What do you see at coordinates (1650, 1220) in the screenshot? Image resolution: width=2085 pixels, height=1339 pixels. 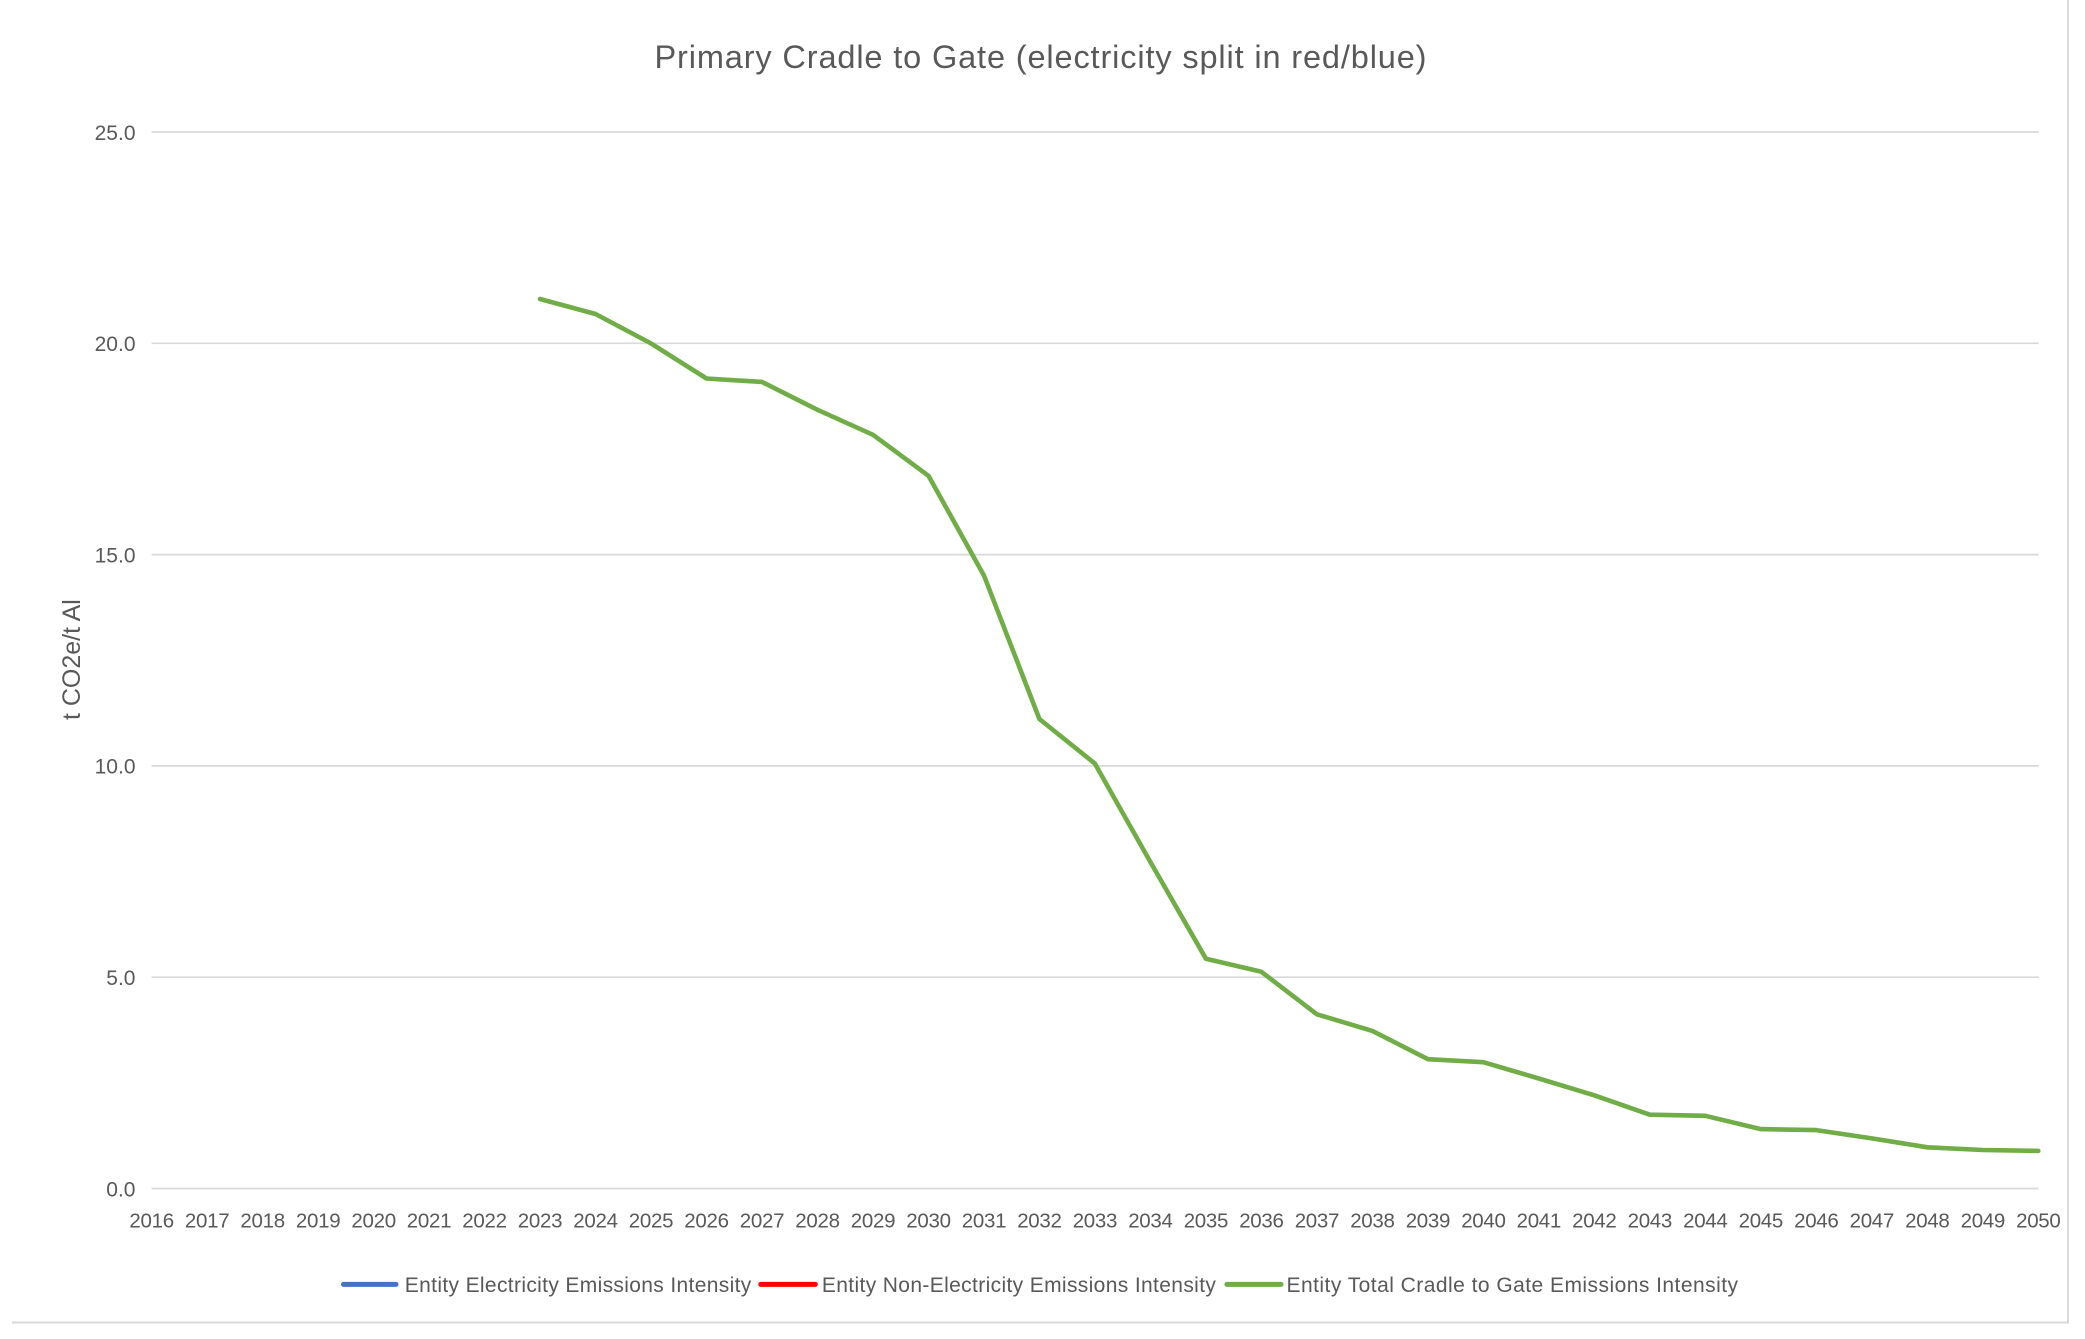 I see `svg-text: 2043` at bounding box center [1650, 1220].